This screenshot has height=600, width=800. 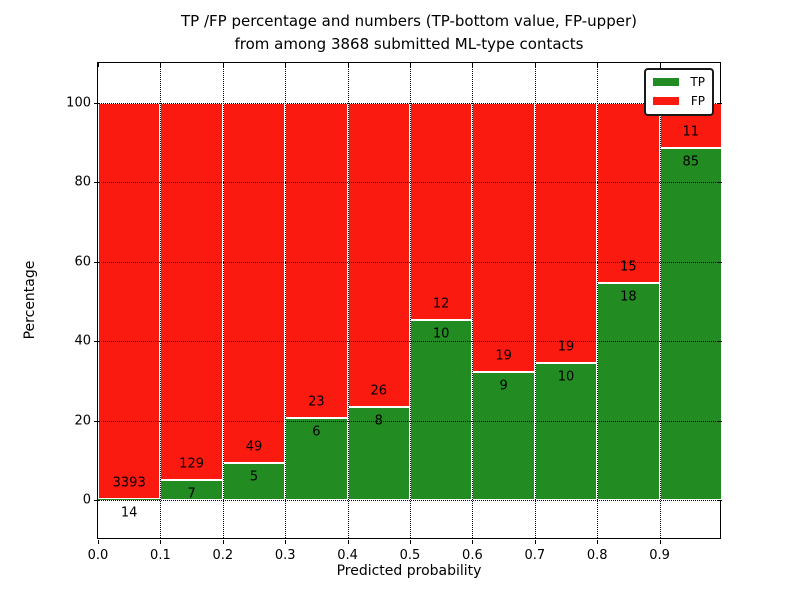 I want to click on tp-bar-0.7-0.8, so click(x=566, y=432).